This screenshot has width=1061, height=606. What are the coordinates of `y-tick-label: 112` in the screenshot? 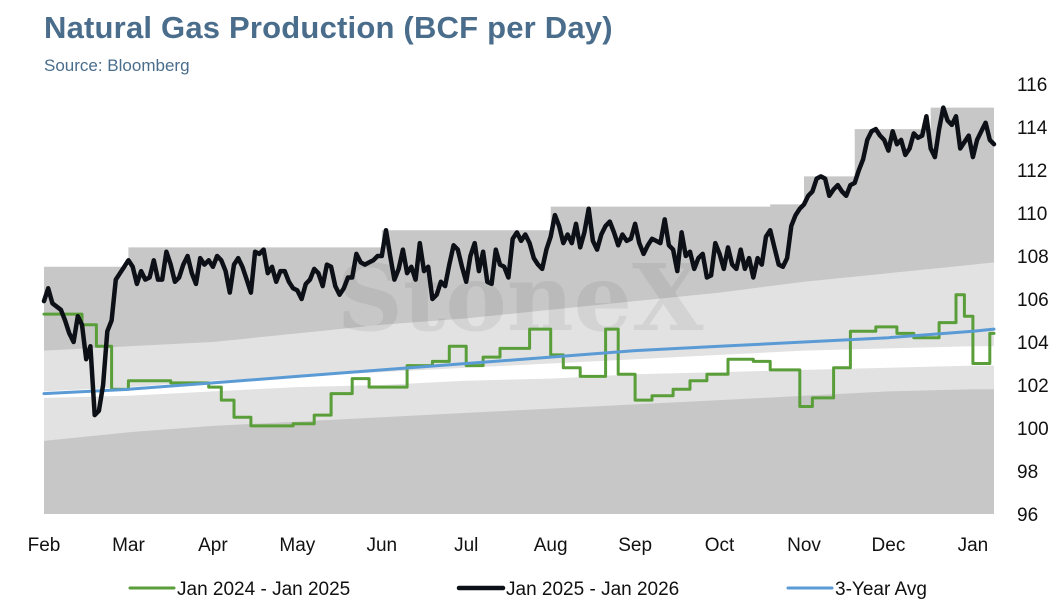 It's located at (1032, 171).